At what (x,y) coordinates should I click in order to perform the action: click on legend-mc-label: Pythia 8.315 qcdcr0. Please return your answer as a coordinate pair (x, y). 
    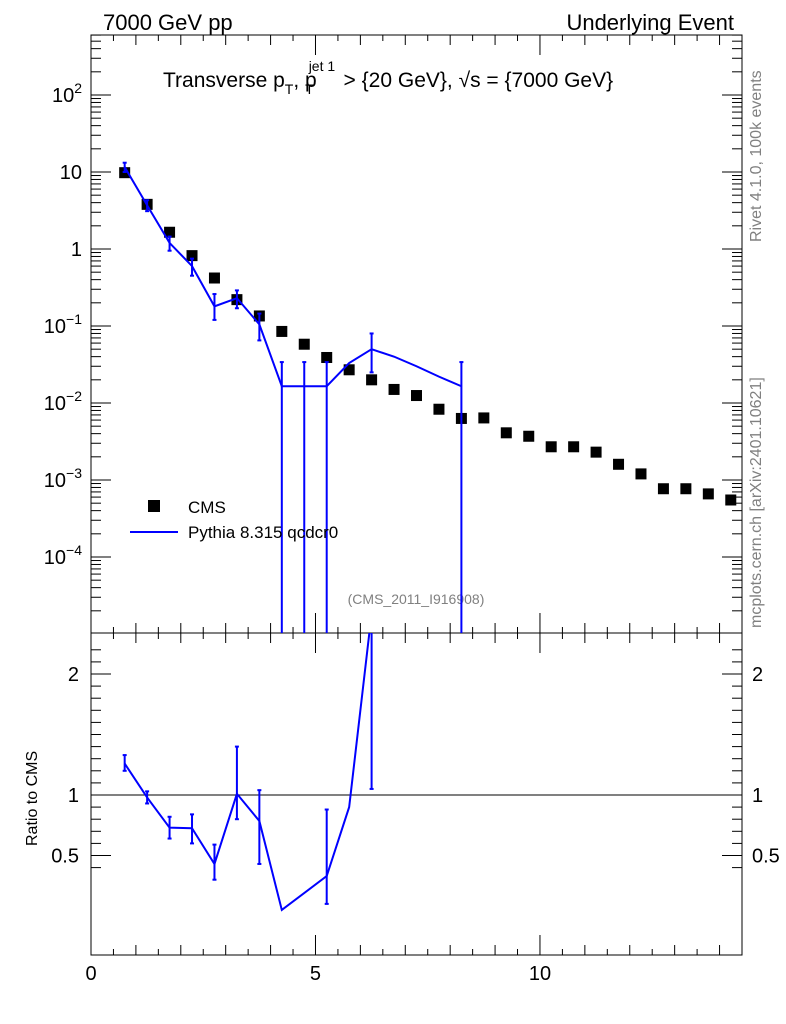
    Looking at the image, I should click on (263, 532).